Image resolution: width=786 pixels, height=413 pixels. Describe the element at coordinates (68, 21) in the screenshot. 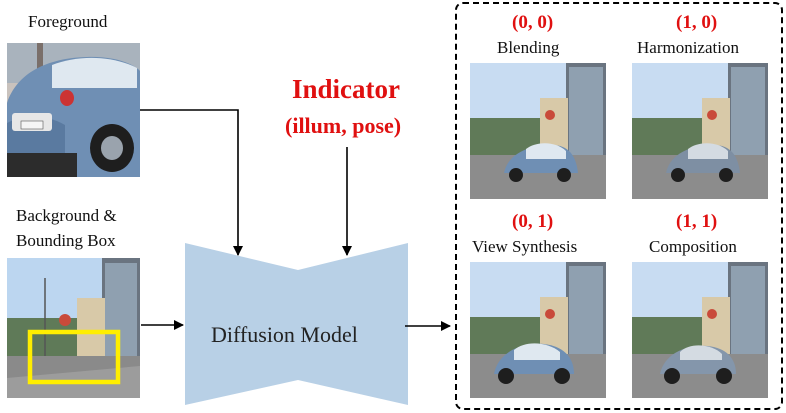

I see `foreground-label: Foreground` at that location.